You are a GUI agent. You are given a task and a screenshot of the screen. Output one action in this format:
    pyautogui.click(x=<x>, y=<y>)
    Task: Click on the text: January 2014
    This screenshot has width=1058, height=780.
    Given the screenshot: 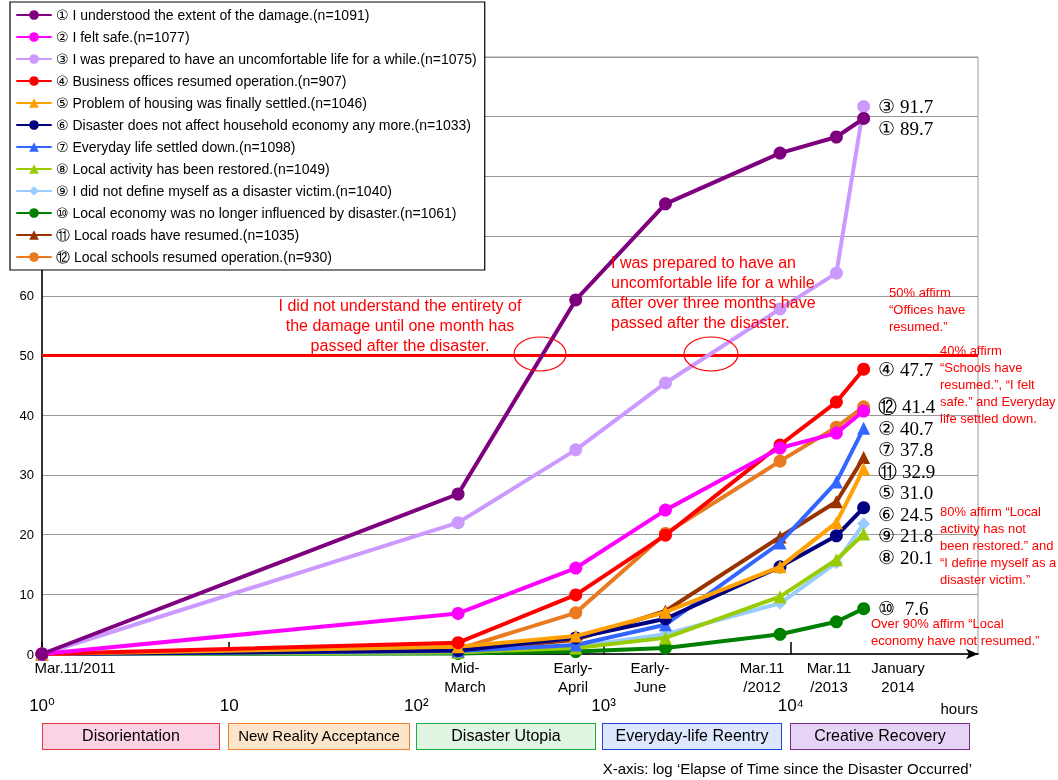 What is the action you would take?
    pyautogui.click(x=898, y=677)
    